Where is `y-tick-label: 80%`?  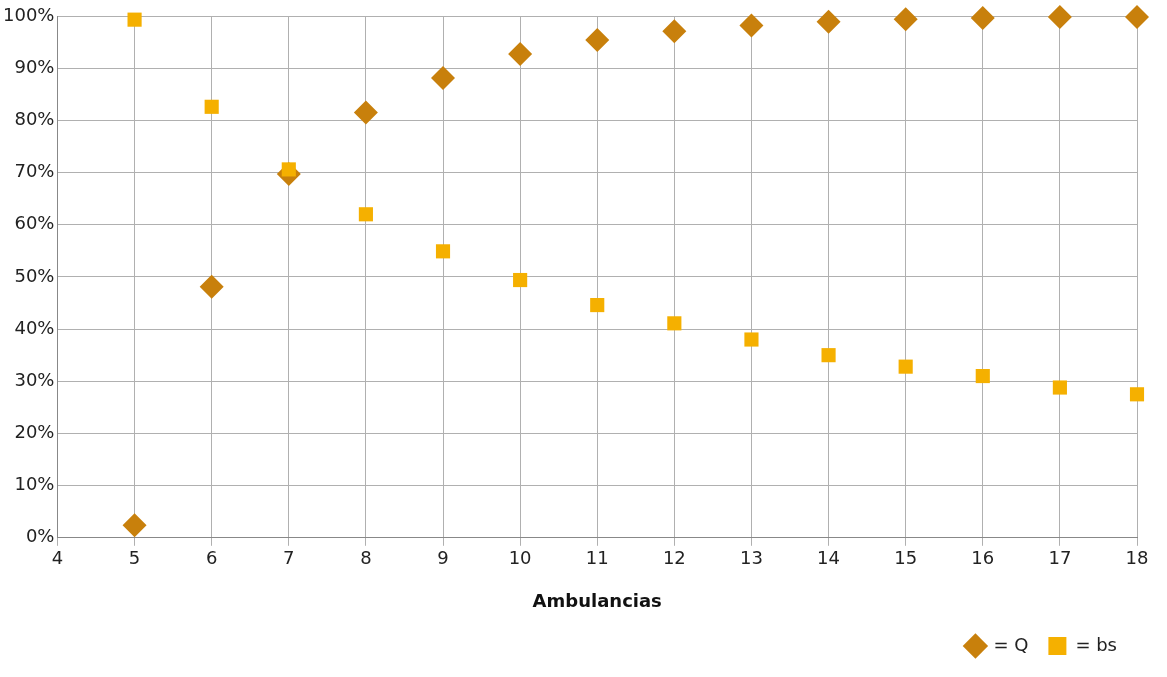 y-tick-label: 80% is located at coordinates (34, 119).